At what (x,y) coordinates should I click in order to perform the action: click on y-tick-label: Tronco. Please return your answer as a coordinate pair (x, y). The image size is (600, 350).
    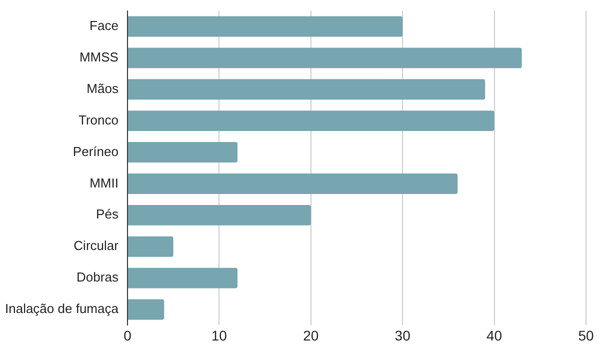
    Looking at the image, I should click on (98, 120).